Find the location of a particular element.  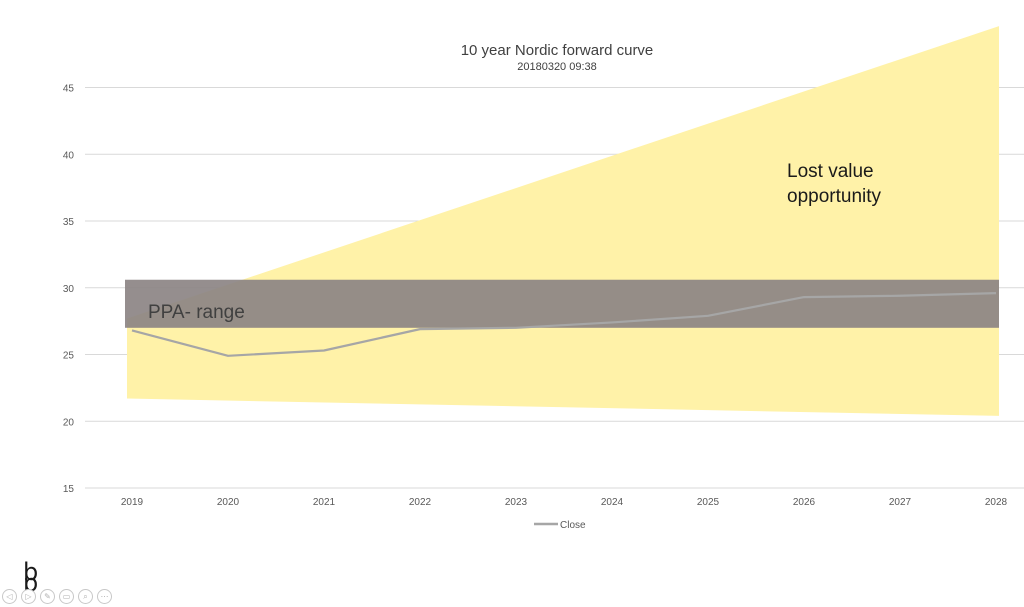

ppa-range-band is located at coordinates (562, 303).